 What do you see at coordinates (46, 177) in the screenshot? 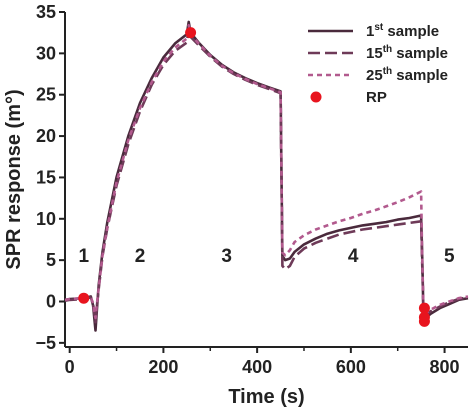
I see `y-tick-label: 15` at bounding box center [46, 177].